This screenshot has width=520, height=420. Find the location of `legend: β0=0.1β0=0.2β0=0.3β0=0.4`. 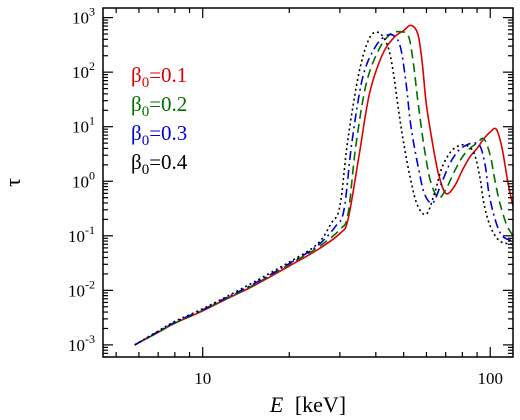

legend: β0=0.1β0=0.2β0=0.3β0=0.4 is located at coordinates (159, 120).